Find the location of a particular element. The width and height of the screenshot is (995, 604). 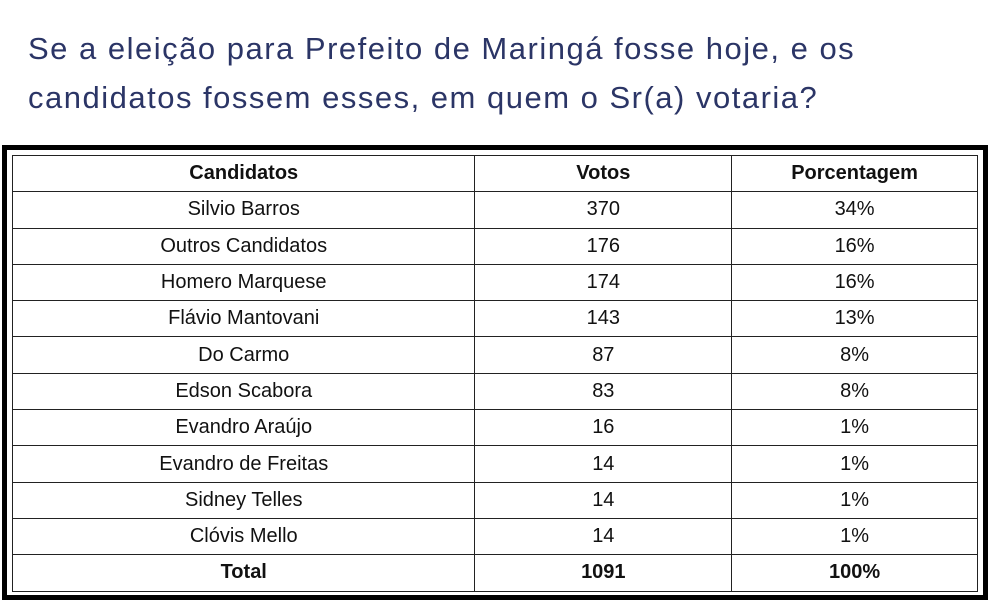

table-row: Flávio Mantovani 143 13% is located at coordinates (494, 319).